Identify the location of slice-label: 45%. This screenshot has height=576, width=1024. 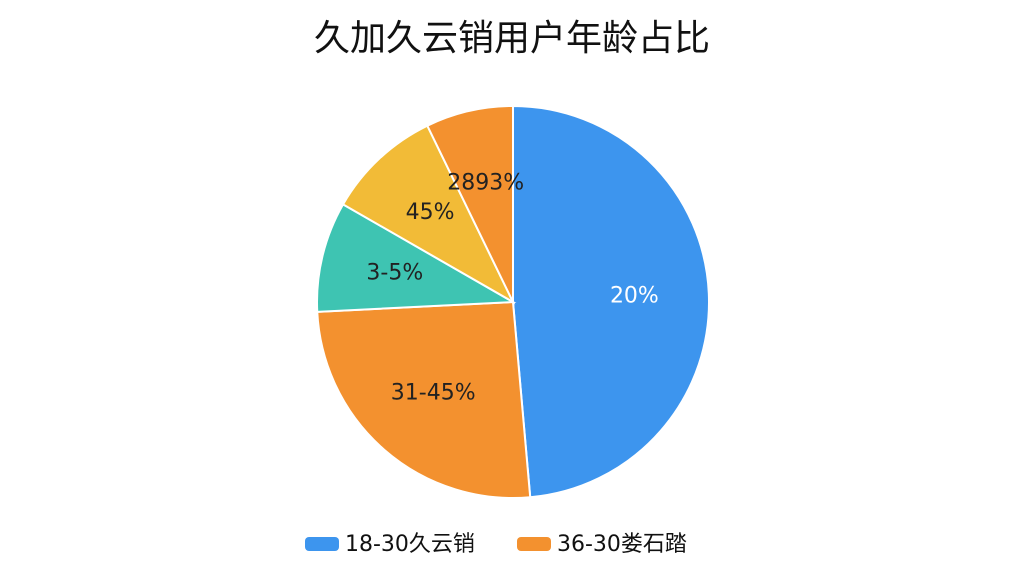
(430, 212).